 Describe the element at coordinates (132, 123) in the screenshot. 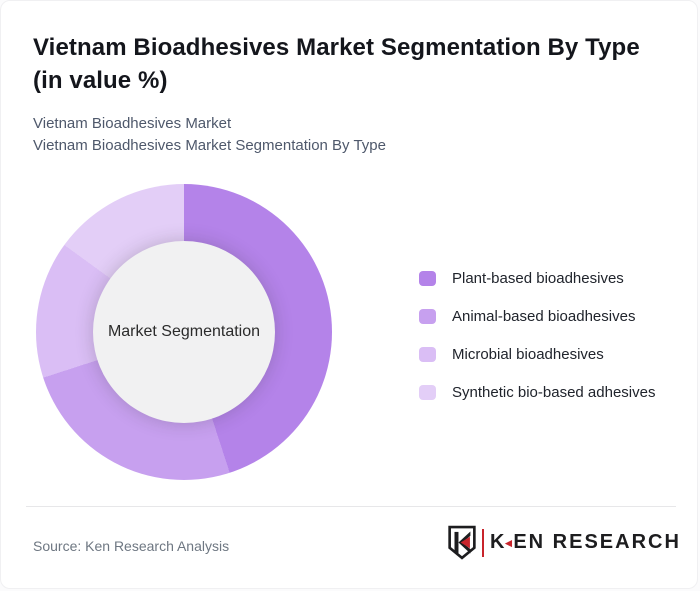

I see `subtitle-line: Vietnam Bioadhesives Market` at that location.